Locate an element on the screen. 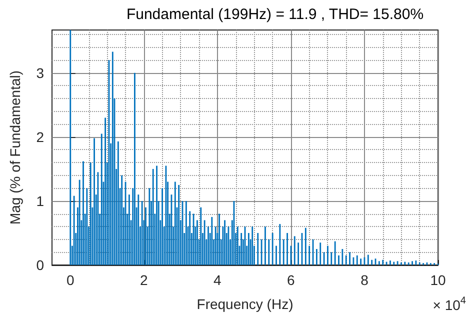  x-tick-label: 2 is located at coordinates (144, 280).